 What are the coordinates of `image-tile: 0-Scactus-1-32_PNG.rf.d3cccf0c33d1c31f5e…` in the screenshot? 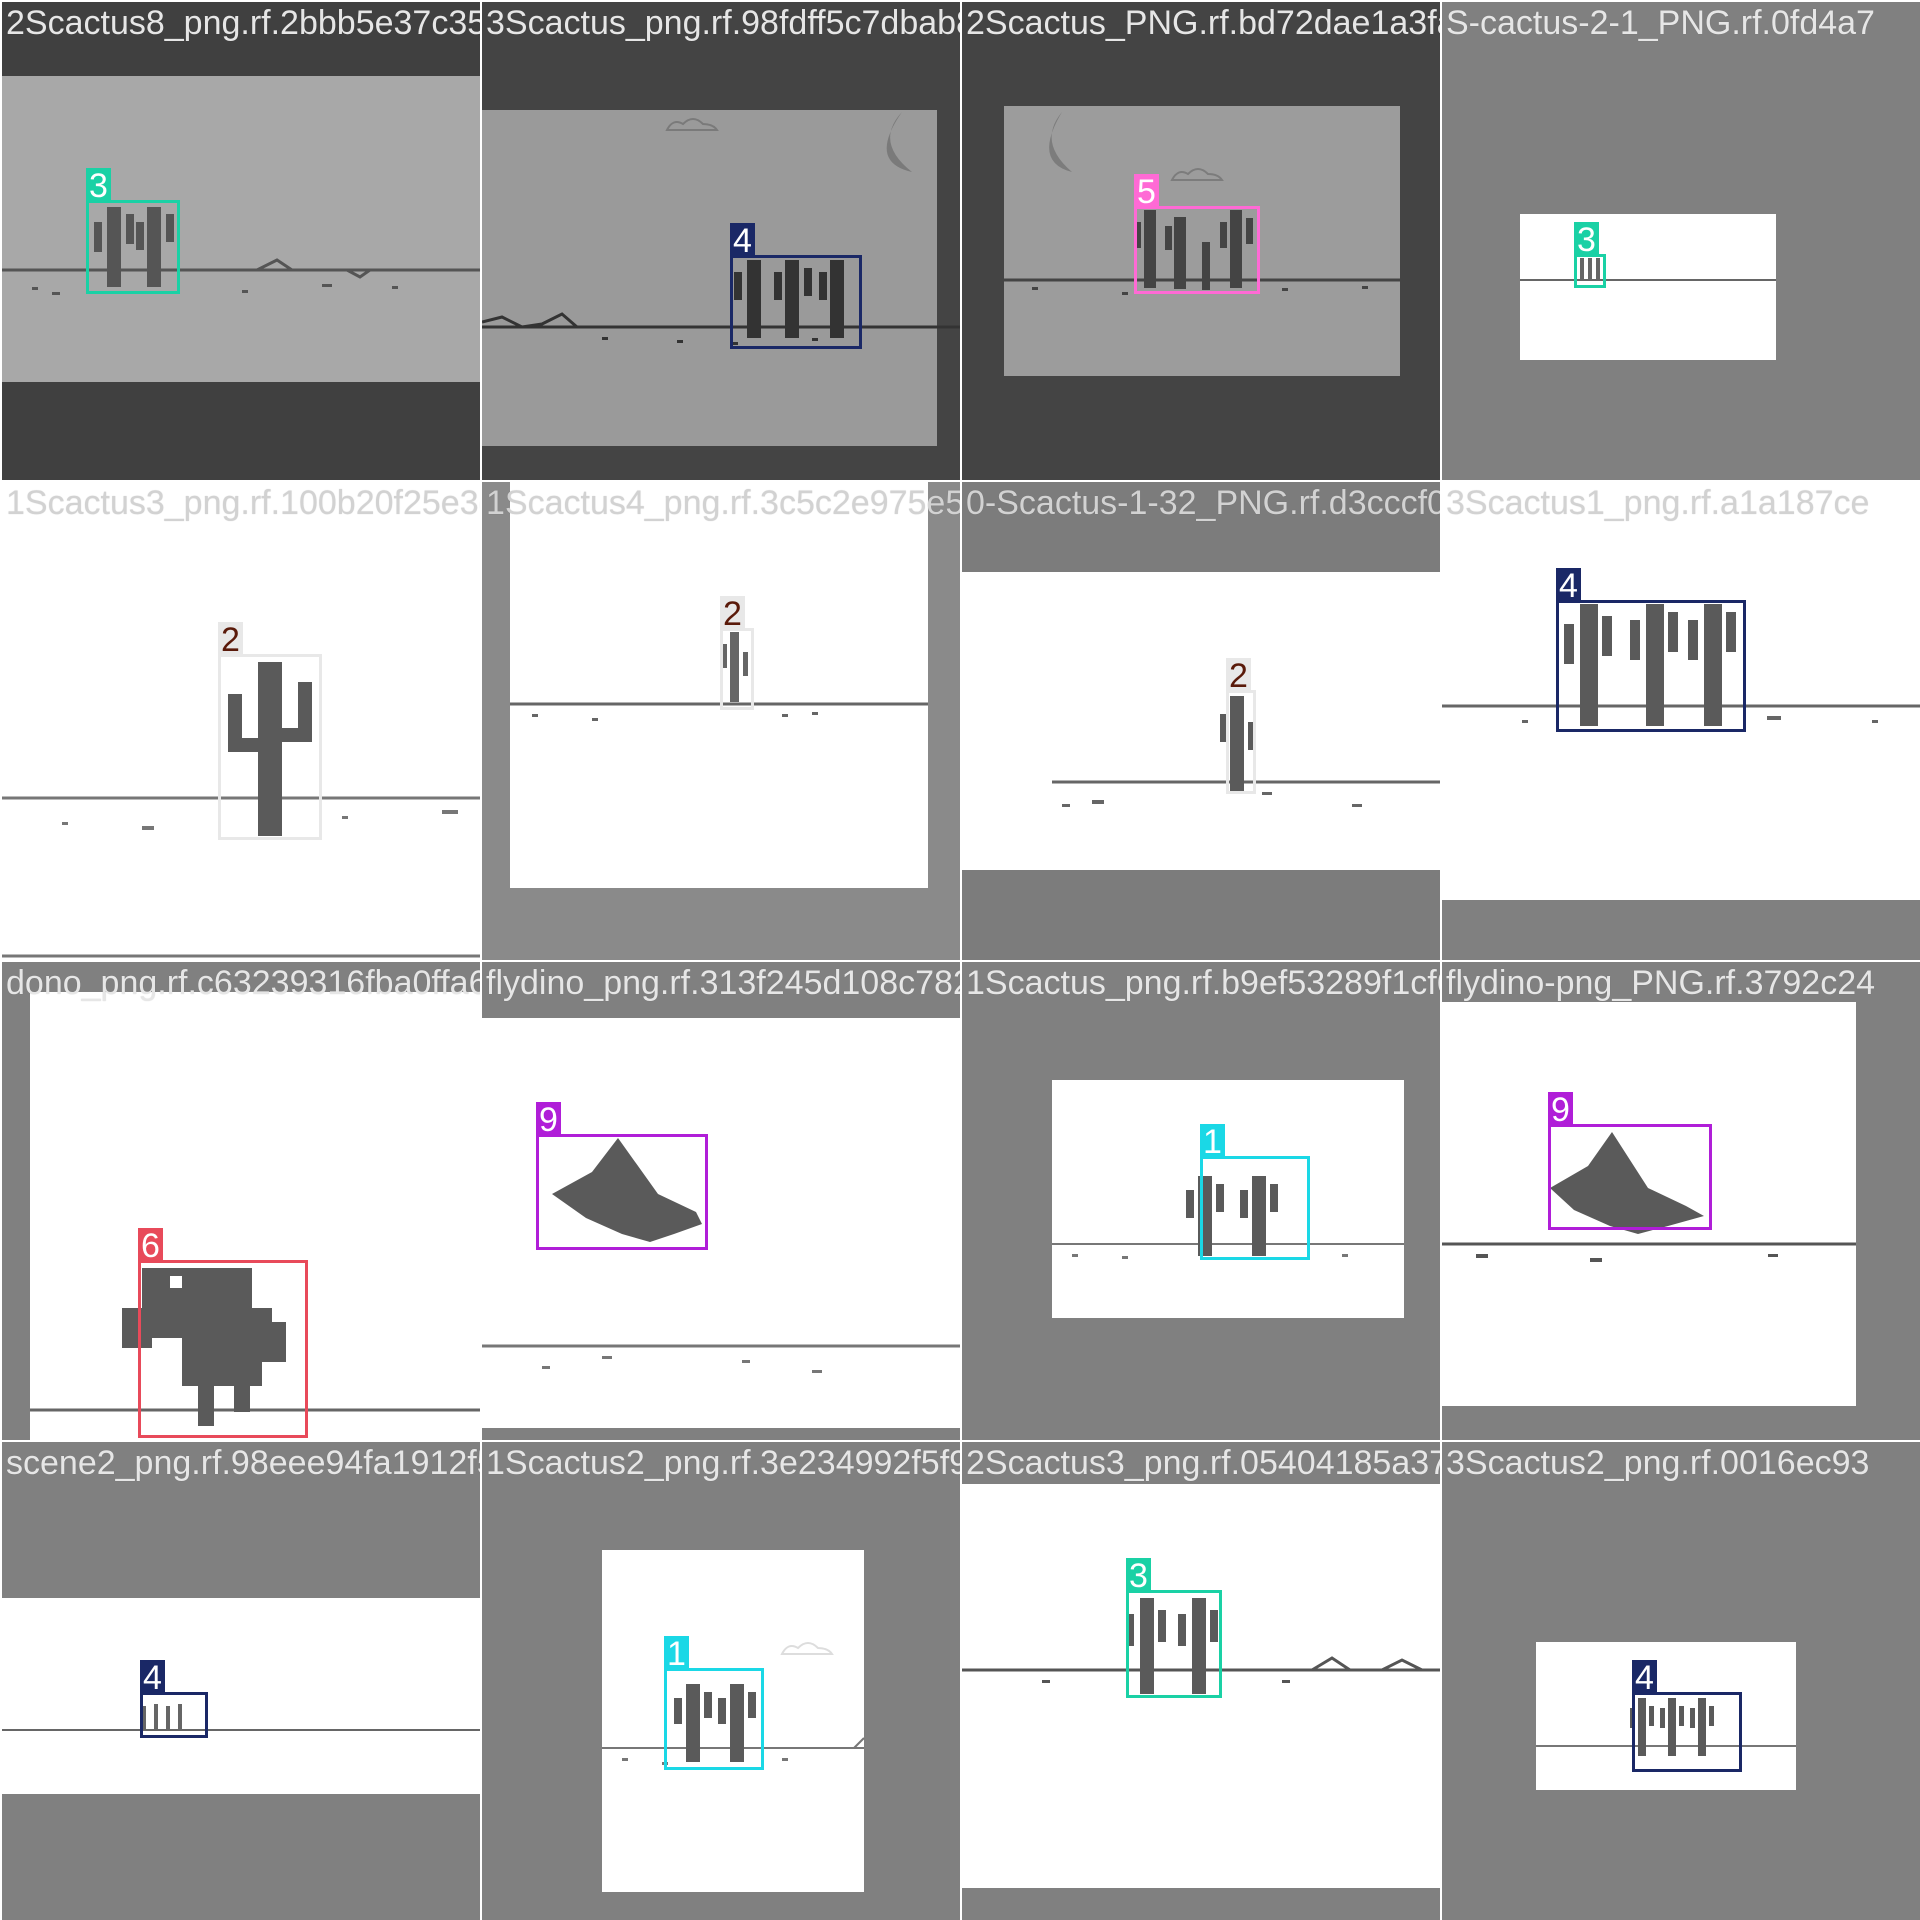 It's located at (1201, 721).